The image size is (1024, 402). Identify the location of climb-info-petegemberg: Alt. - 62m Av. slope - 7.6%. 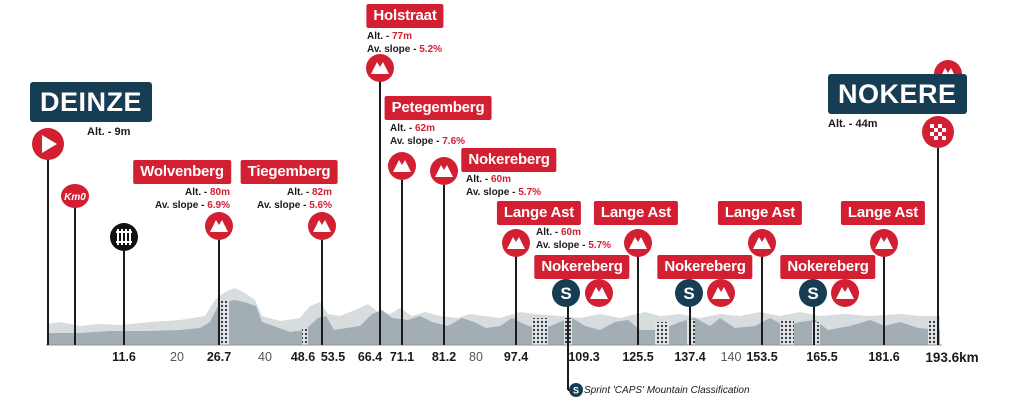
(428, 135).